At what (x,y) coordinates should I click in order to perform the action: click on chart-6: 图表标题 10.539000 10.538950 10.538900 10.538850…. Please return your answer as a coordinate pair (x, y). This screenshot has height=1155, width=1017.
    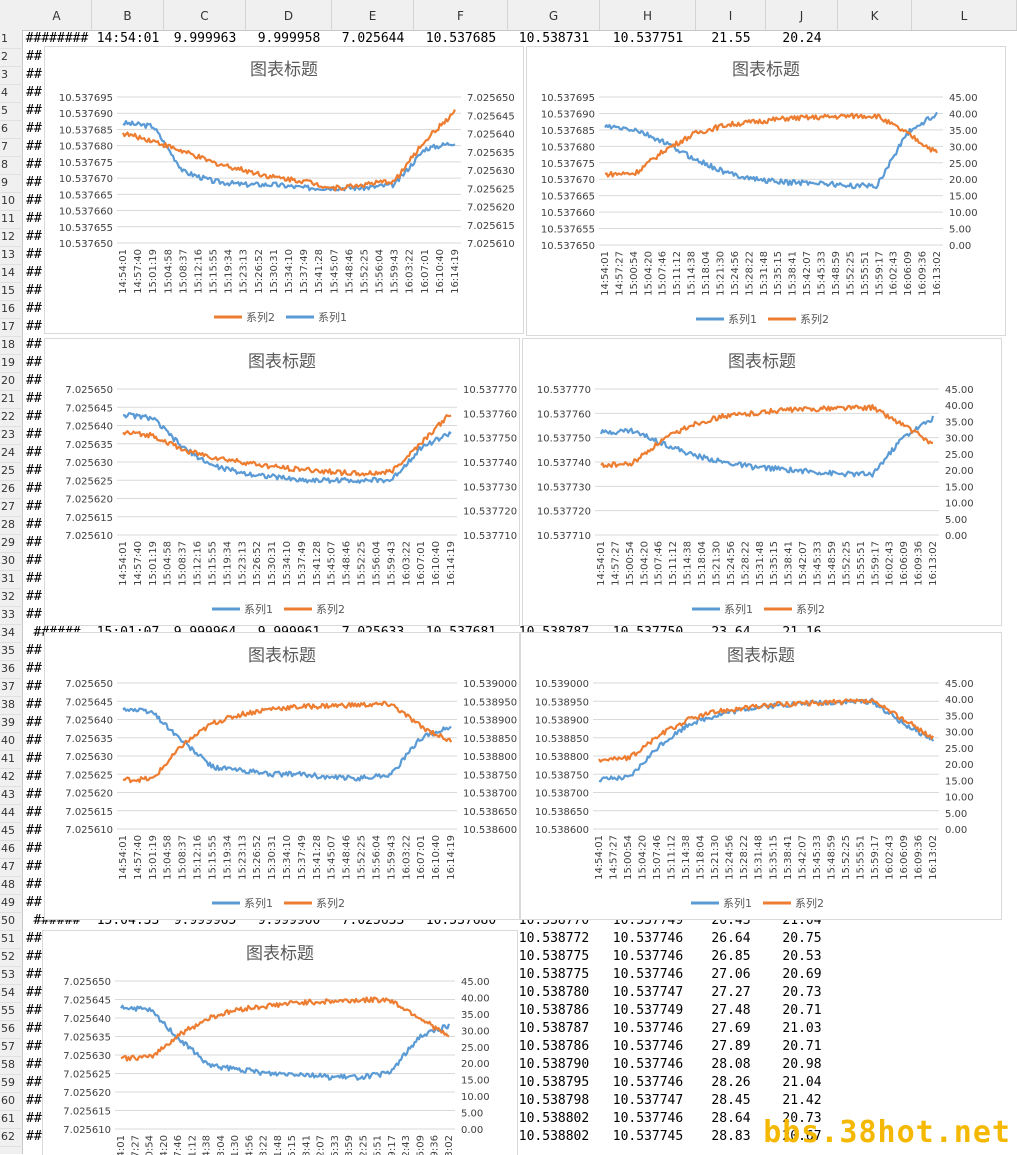
    Looking at the image, I should click on (761, 776).